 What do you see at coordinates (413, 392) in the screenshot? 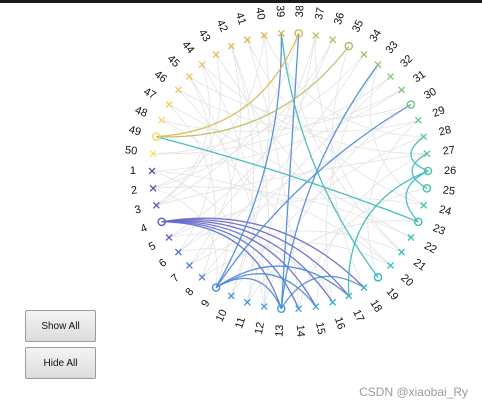
I see `watermark: CSDN @xiaobai_Ry` at bounding box center [413, 392].